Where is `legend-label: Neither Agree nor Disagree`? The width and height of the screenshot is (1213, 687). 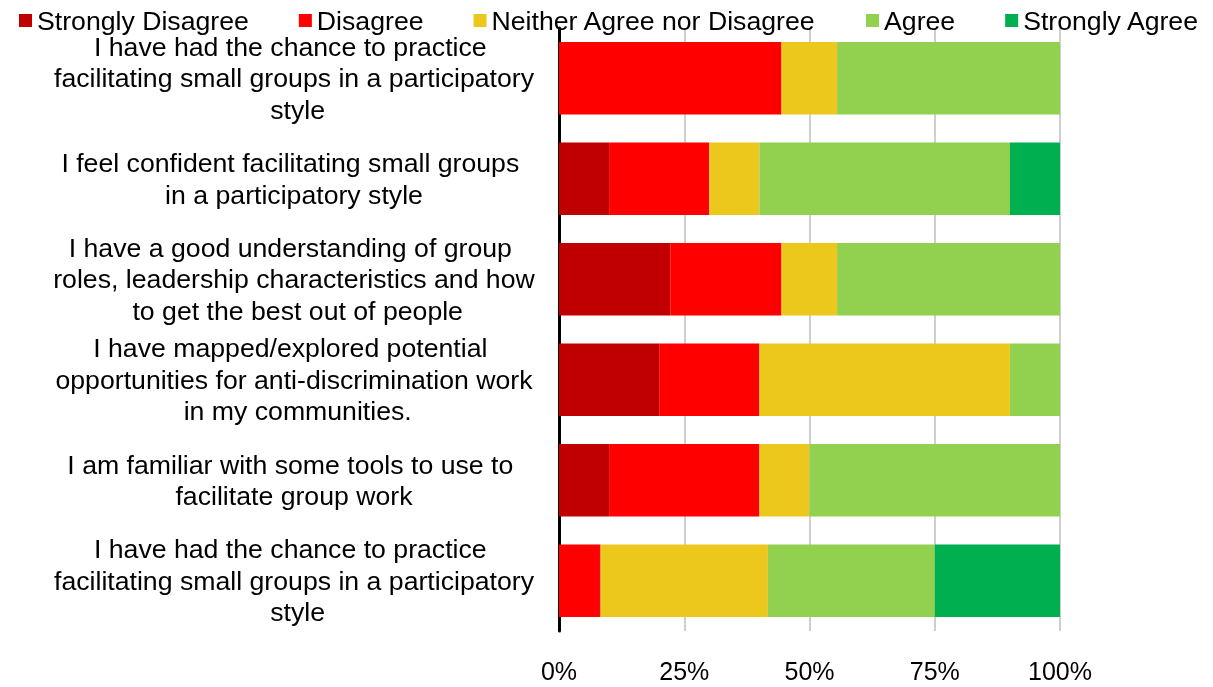 legend-label: Neither Agree nor Disagree is located at coordinates (653, 20).